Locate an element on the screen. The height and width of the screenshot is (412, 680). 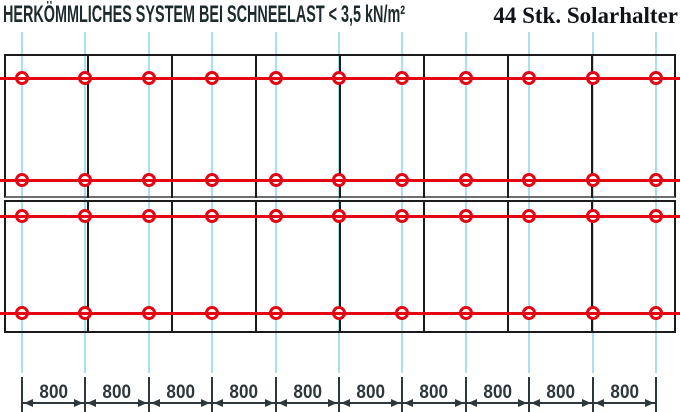
holder-count-label: 44 Stk. Solarhalter is located at coordinates (585, 15).